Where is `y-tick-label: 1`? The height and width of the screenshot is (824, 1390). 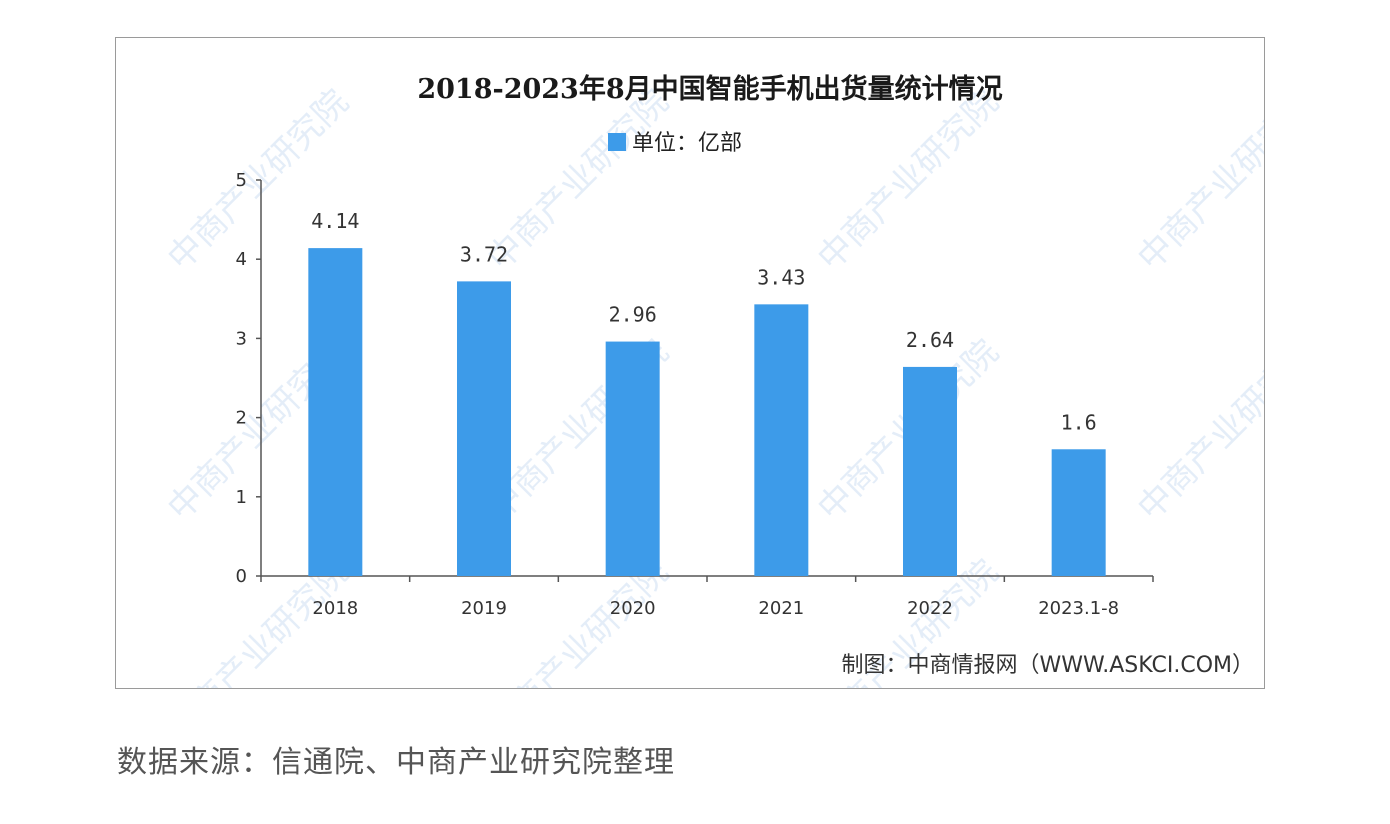 y-tick-label: 1 is located at coordinates (241, 497).